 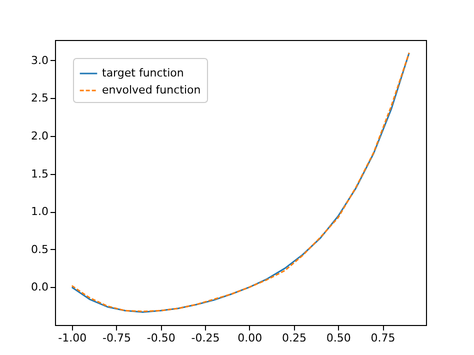 I want to click on y-tick-label: 1.5, so click(x=39, y=173).